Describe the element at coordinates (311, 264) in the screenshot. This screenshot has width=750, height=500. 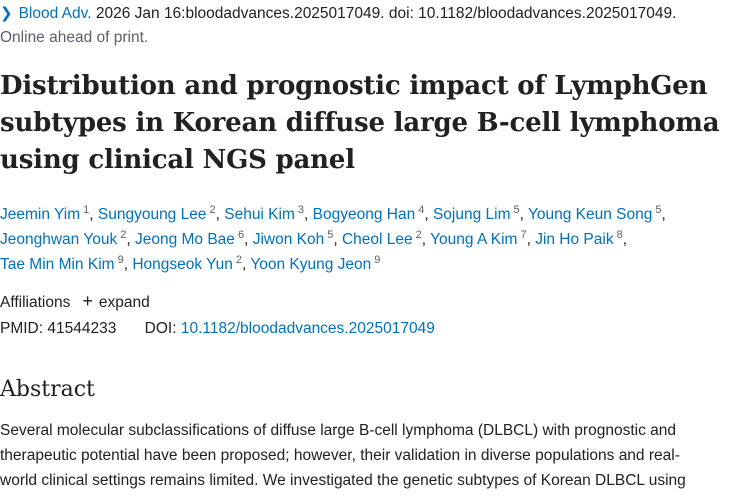
I see `author-link: Yoon Kyung Jeon` at that location.